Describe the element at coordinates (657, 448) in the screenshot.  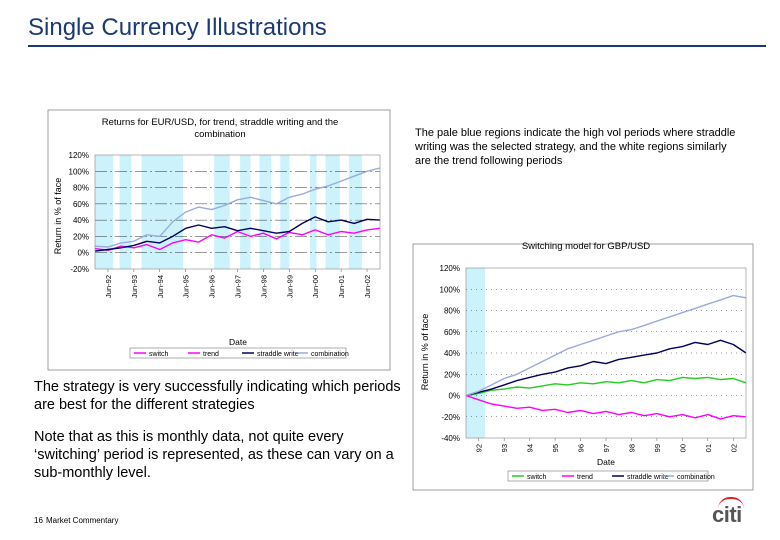
I see `x-tick-label: 99` at that location.